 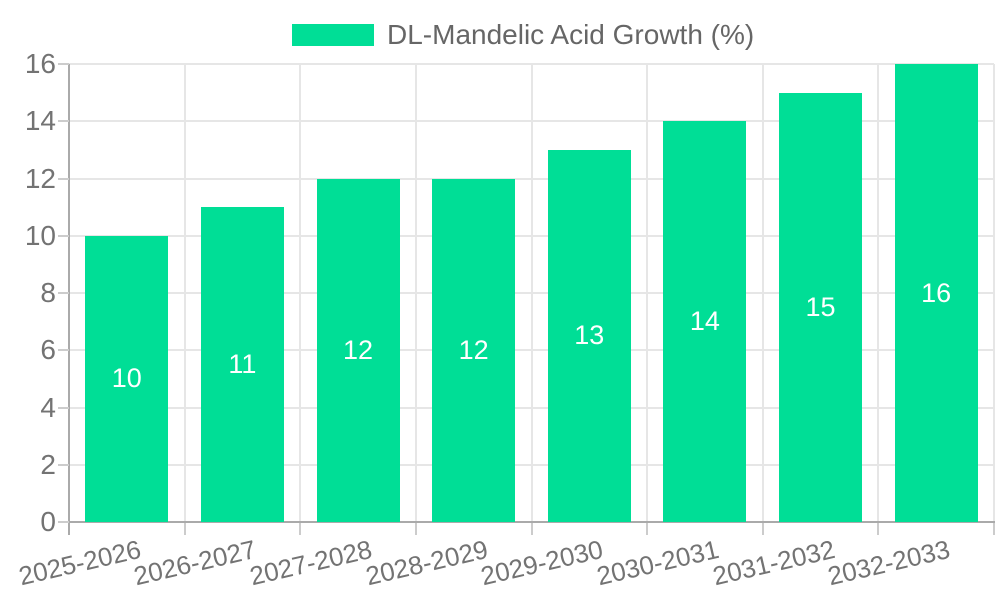 I want to click on legend: DL-Mandelic Acid Growth (%), so click(x=523, y=35).